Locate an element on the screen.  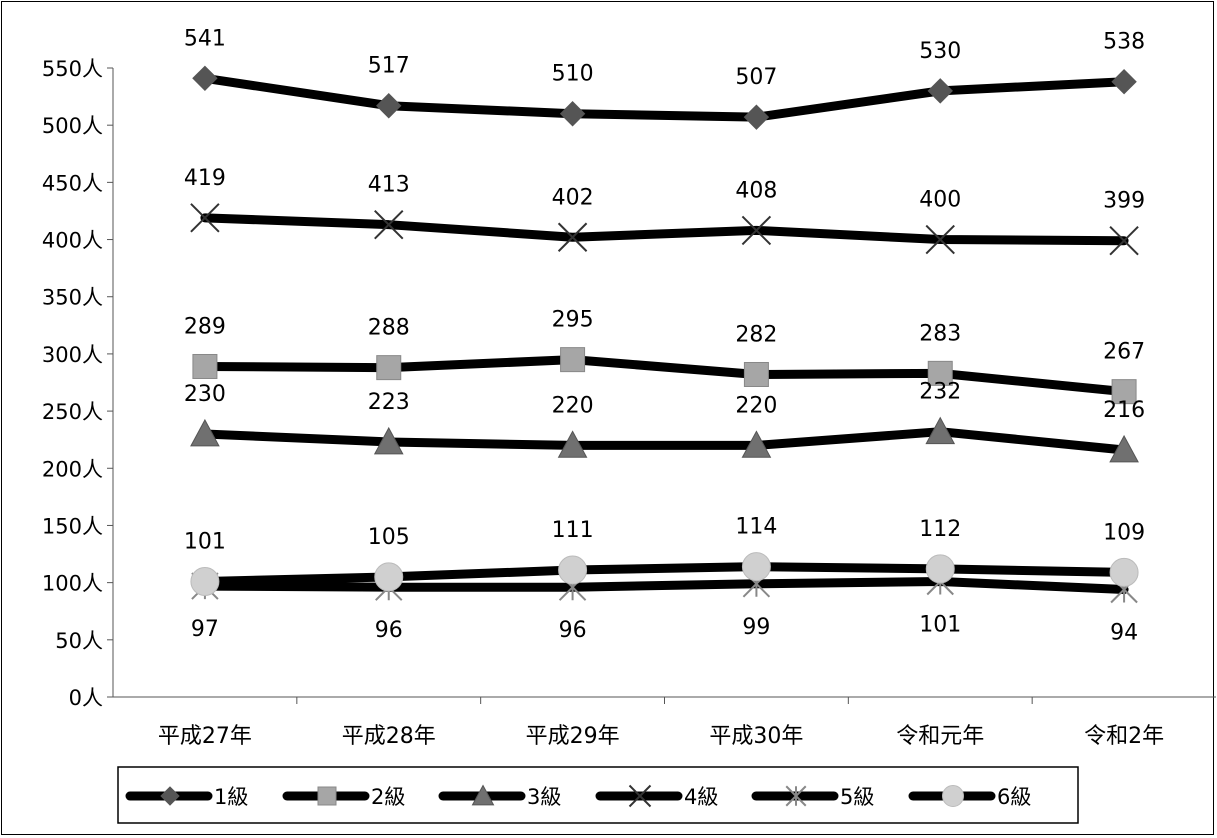
data-label: 216 is located at coordinates (1124, 410).